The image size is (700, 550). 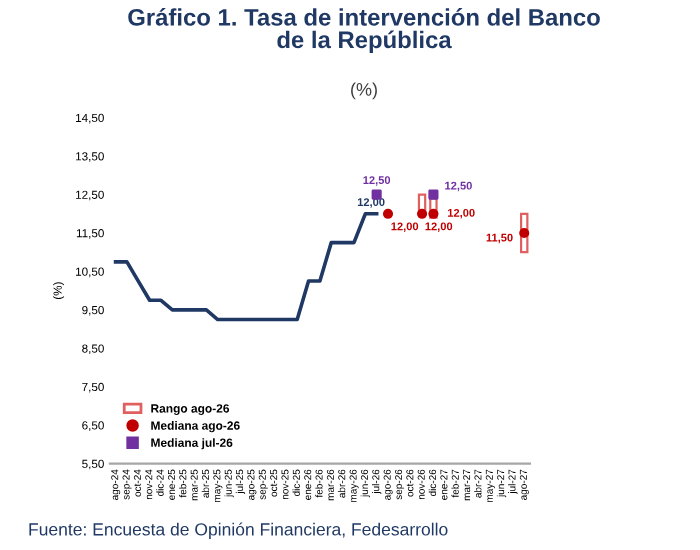 What do you see at coordinates (238, 531) in the screenshot?
I see `source-note: Fuente: Encuesta de Opinión Financiera, Fedesarrollo` at bounding box center [238, 531].